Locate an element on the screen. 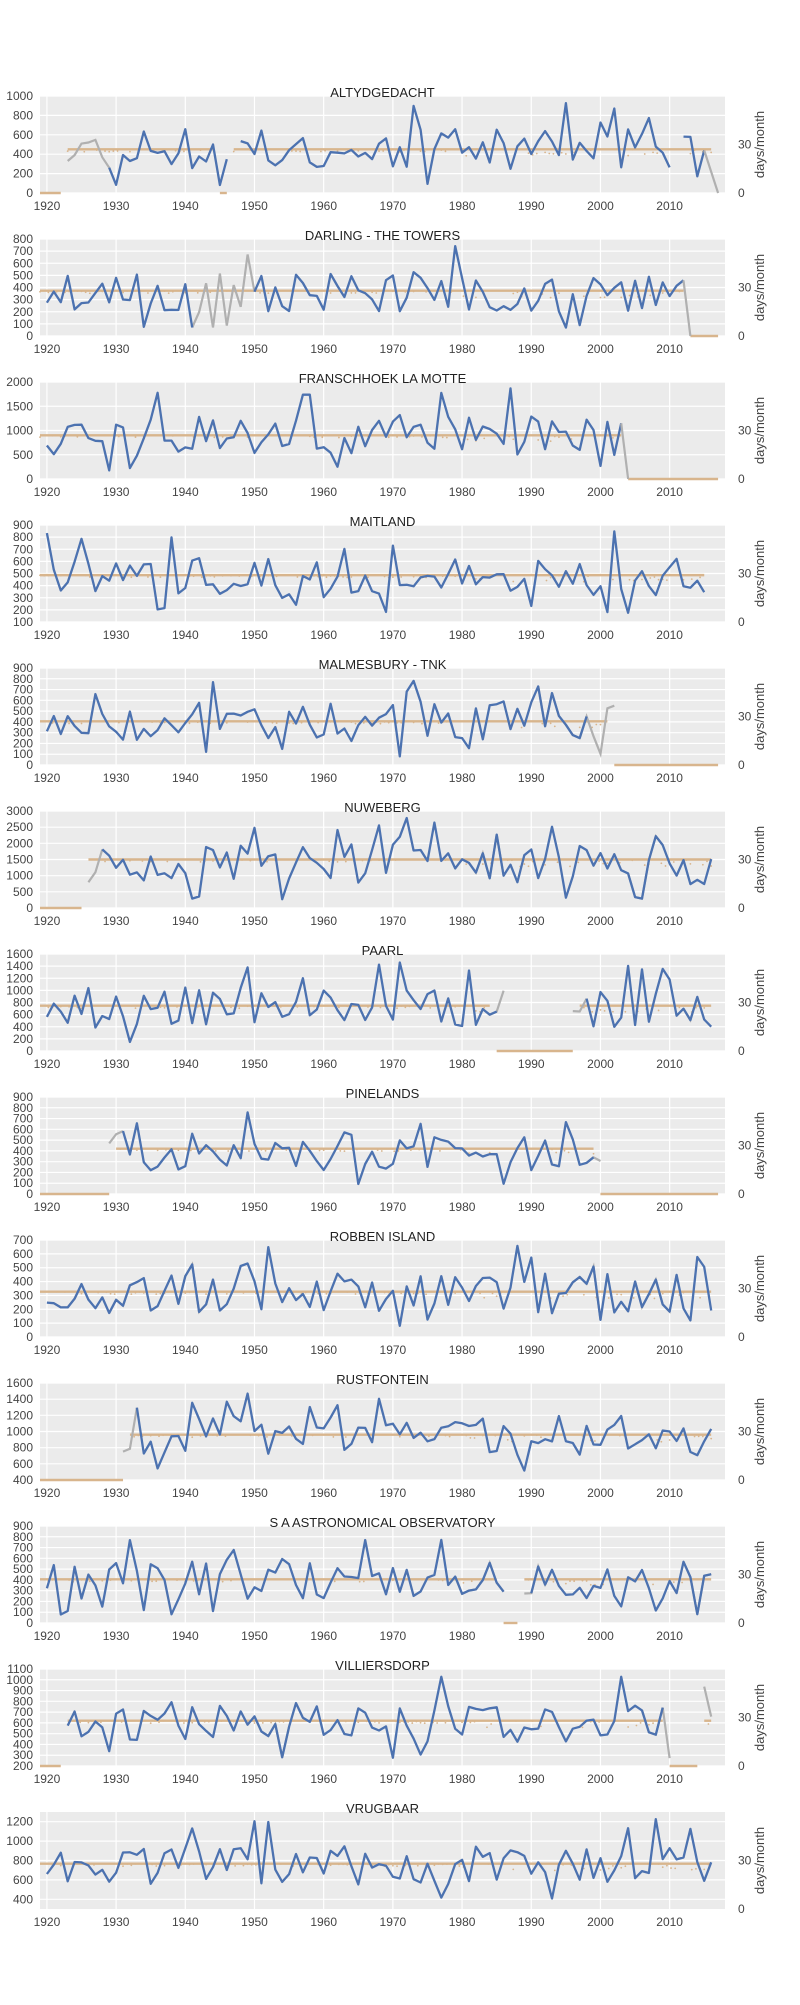  y-tick-label: 700 is located at coordinates (23, 251).